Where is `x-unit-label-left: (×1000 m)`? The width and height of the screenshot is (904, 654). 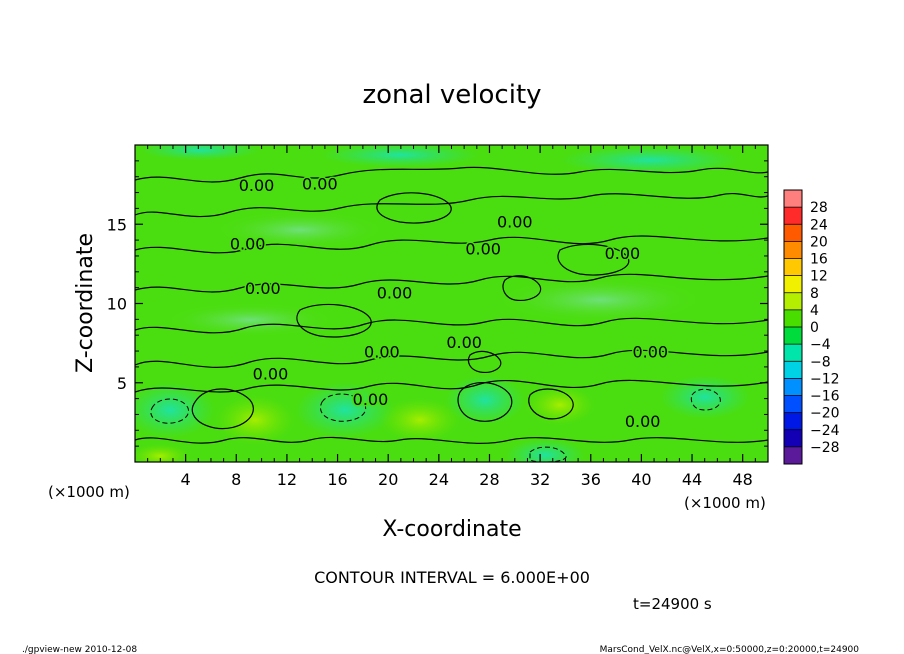 x-unit-label-left: (×1000 m) is located at coordinates (89, 492).